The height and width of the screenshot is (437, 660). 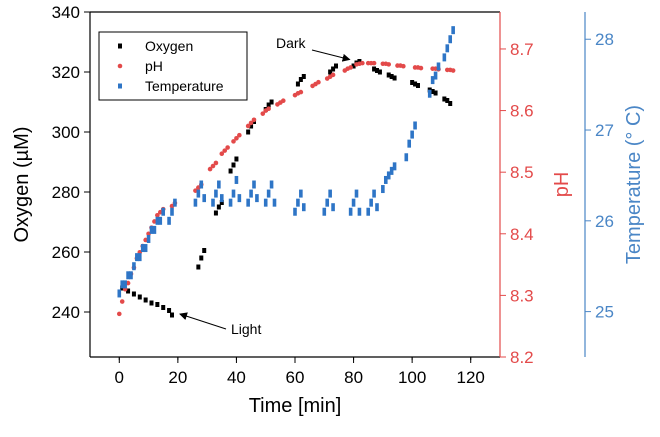 I want to click on legend-label-oxygen: Oxygen, so click(x=169, y=46).